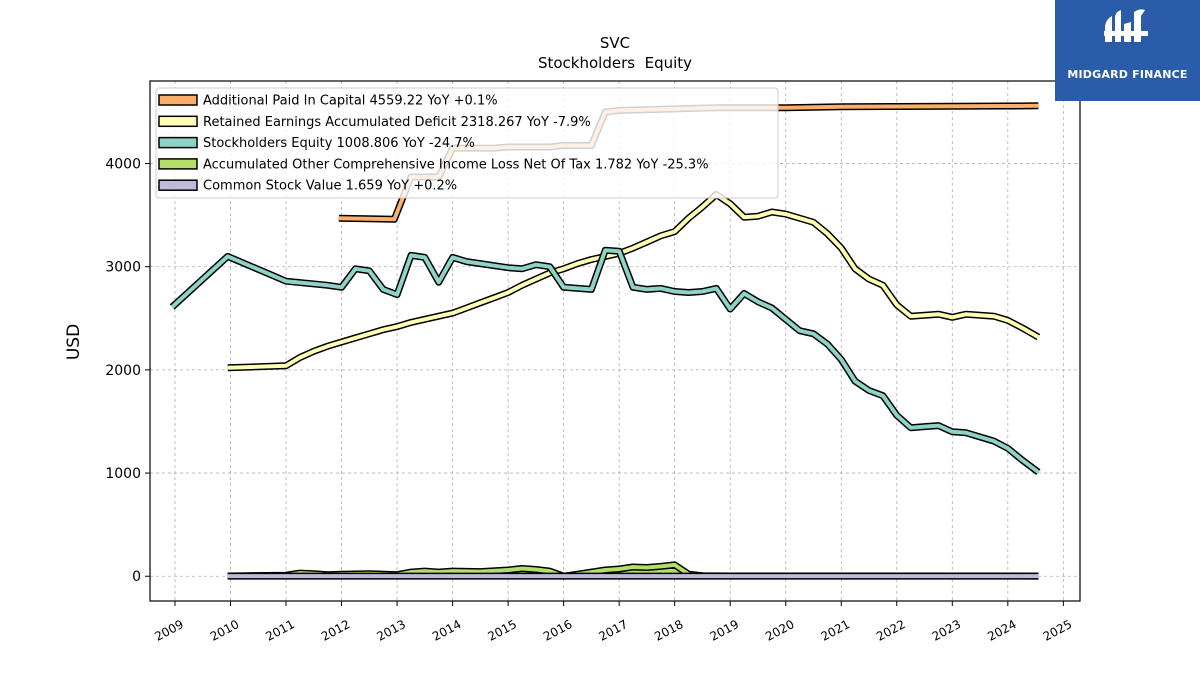 This screenshot has height=675, width=1200. What do you see at coordinates (836, 630) in the screenshot?
I see `x-tick-label: 2021` at bounding box center [836, 630].